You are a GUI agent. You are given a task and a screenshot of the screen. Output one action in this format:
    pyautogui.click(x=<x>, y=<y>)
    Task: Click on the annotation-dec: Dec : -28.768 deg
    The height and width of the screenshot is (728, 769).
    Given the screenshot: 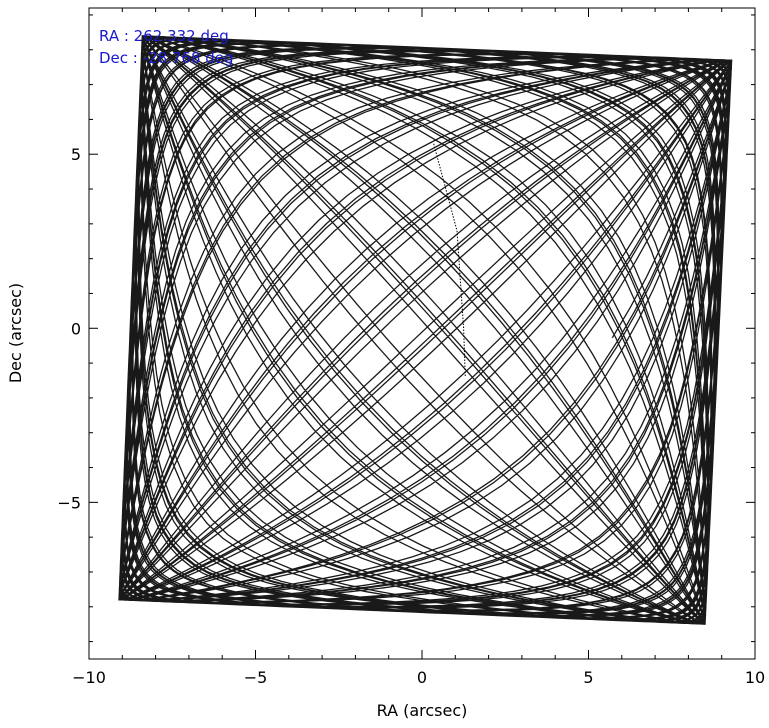 What is the action you would take?
    pyautogui.click(x=166, y=58)
    